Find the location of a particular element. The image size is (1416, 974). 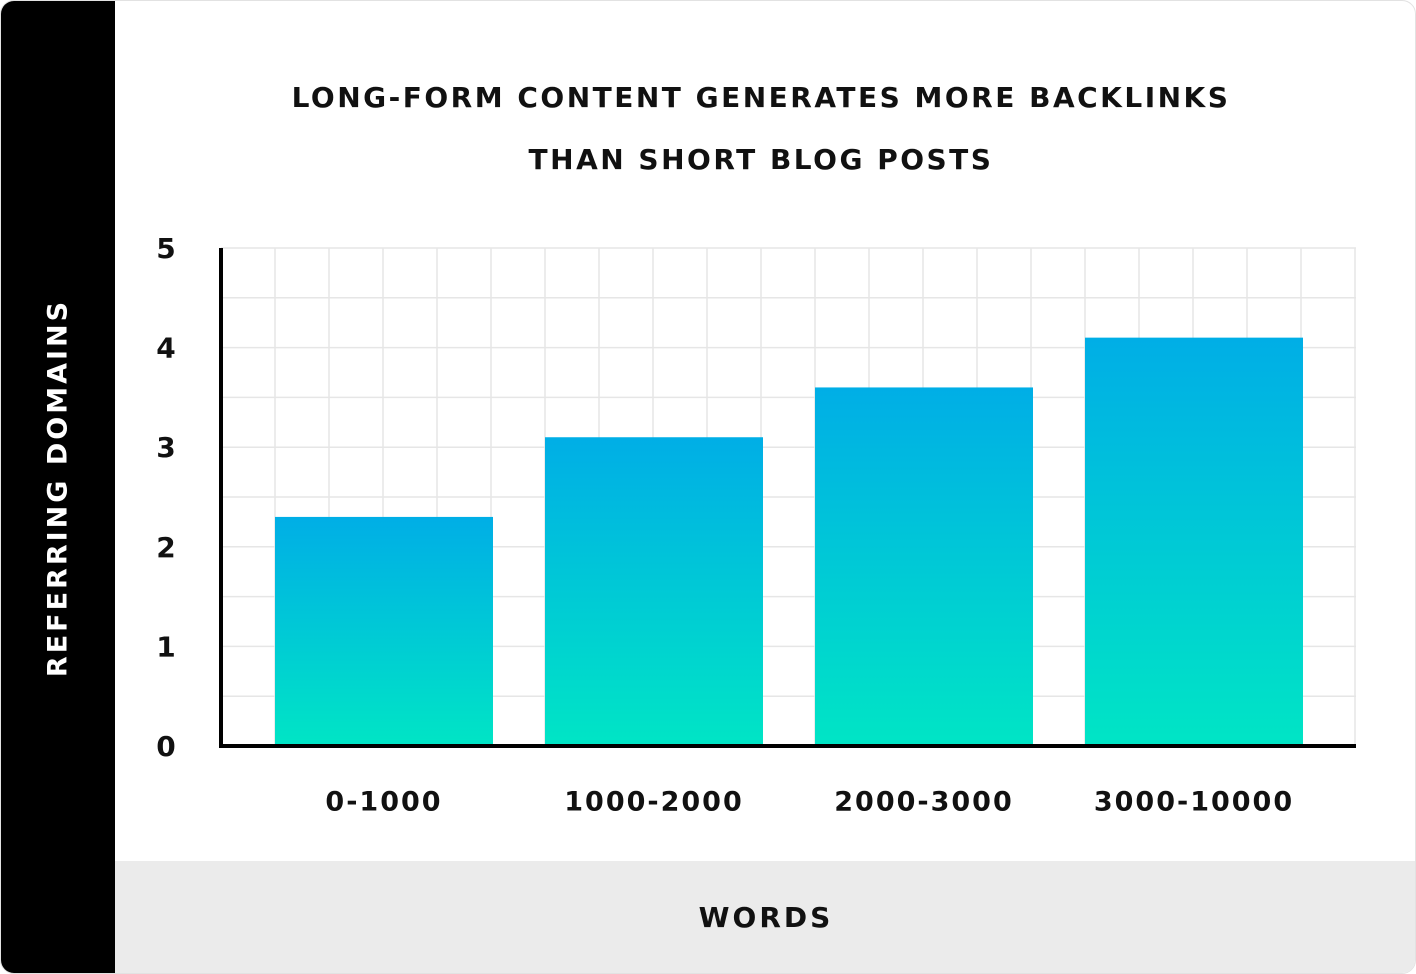

x-axis-panel: WORDS is located at coordinates (765, 917).